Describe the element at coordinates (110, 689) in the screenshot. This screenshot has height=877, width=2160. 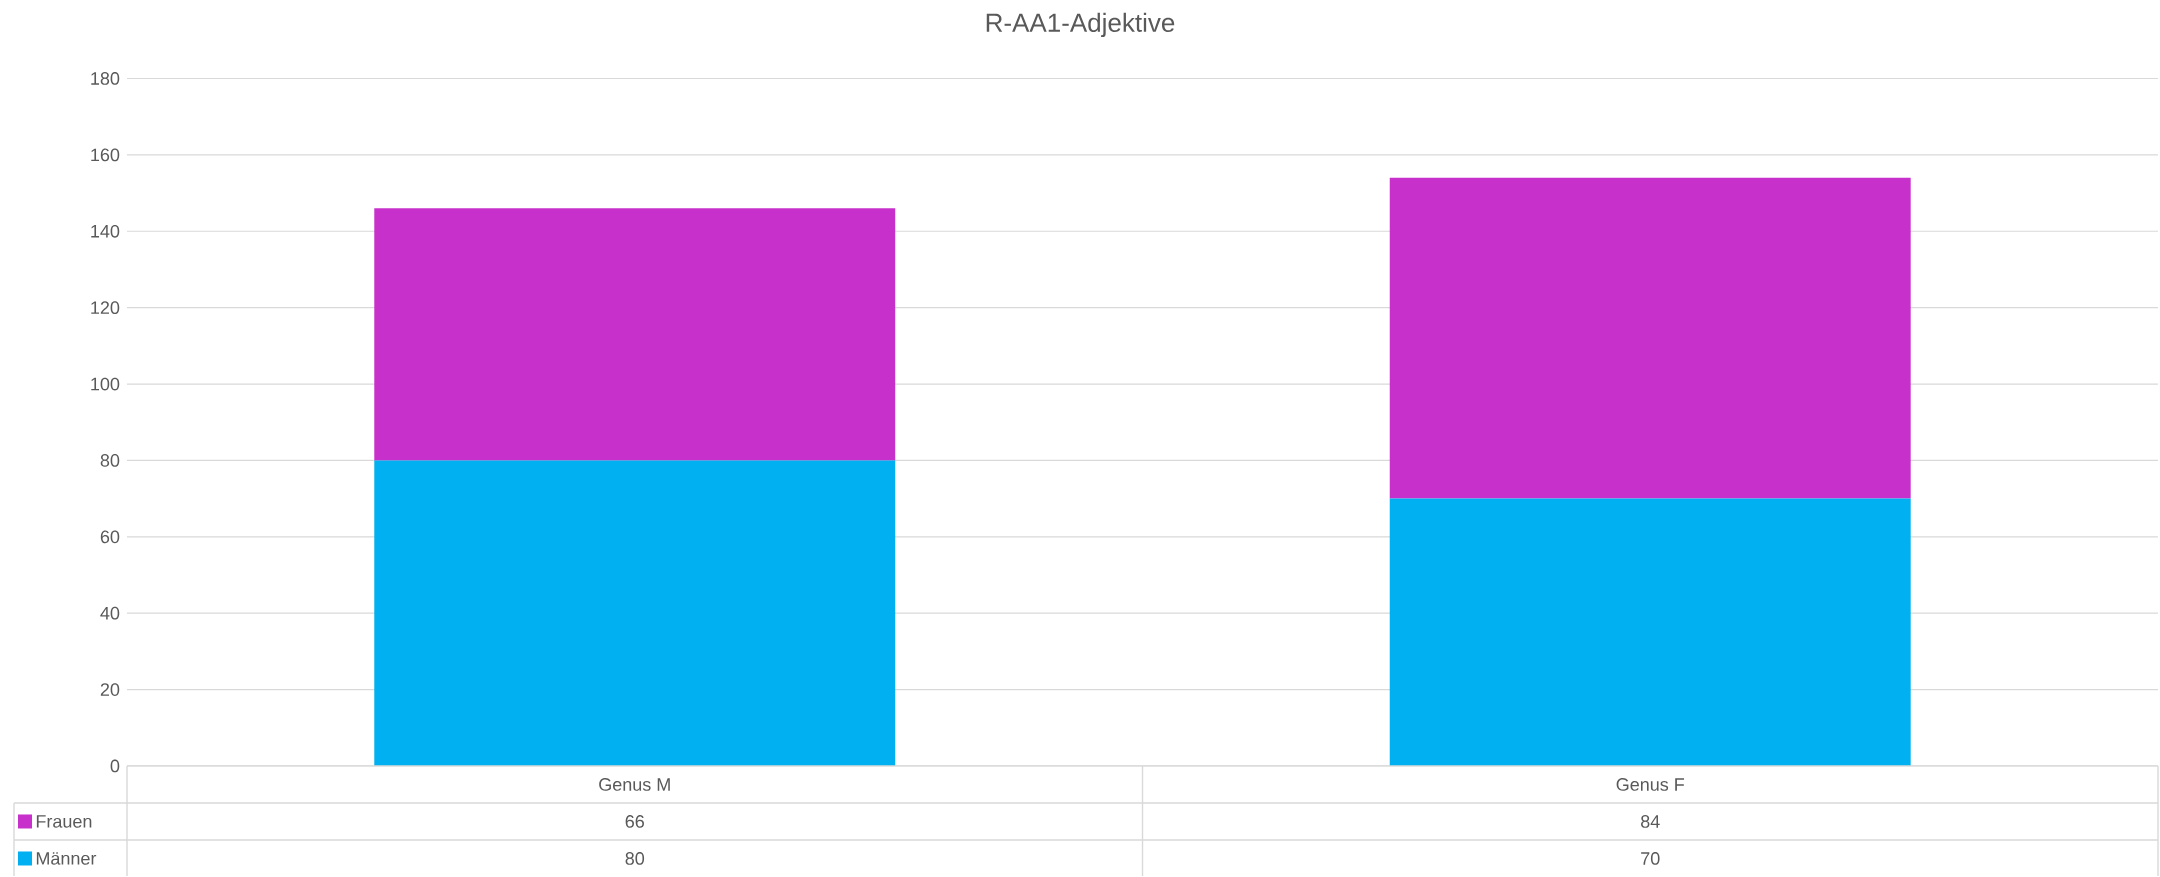
I see `y-tick-label: 20` at that location.